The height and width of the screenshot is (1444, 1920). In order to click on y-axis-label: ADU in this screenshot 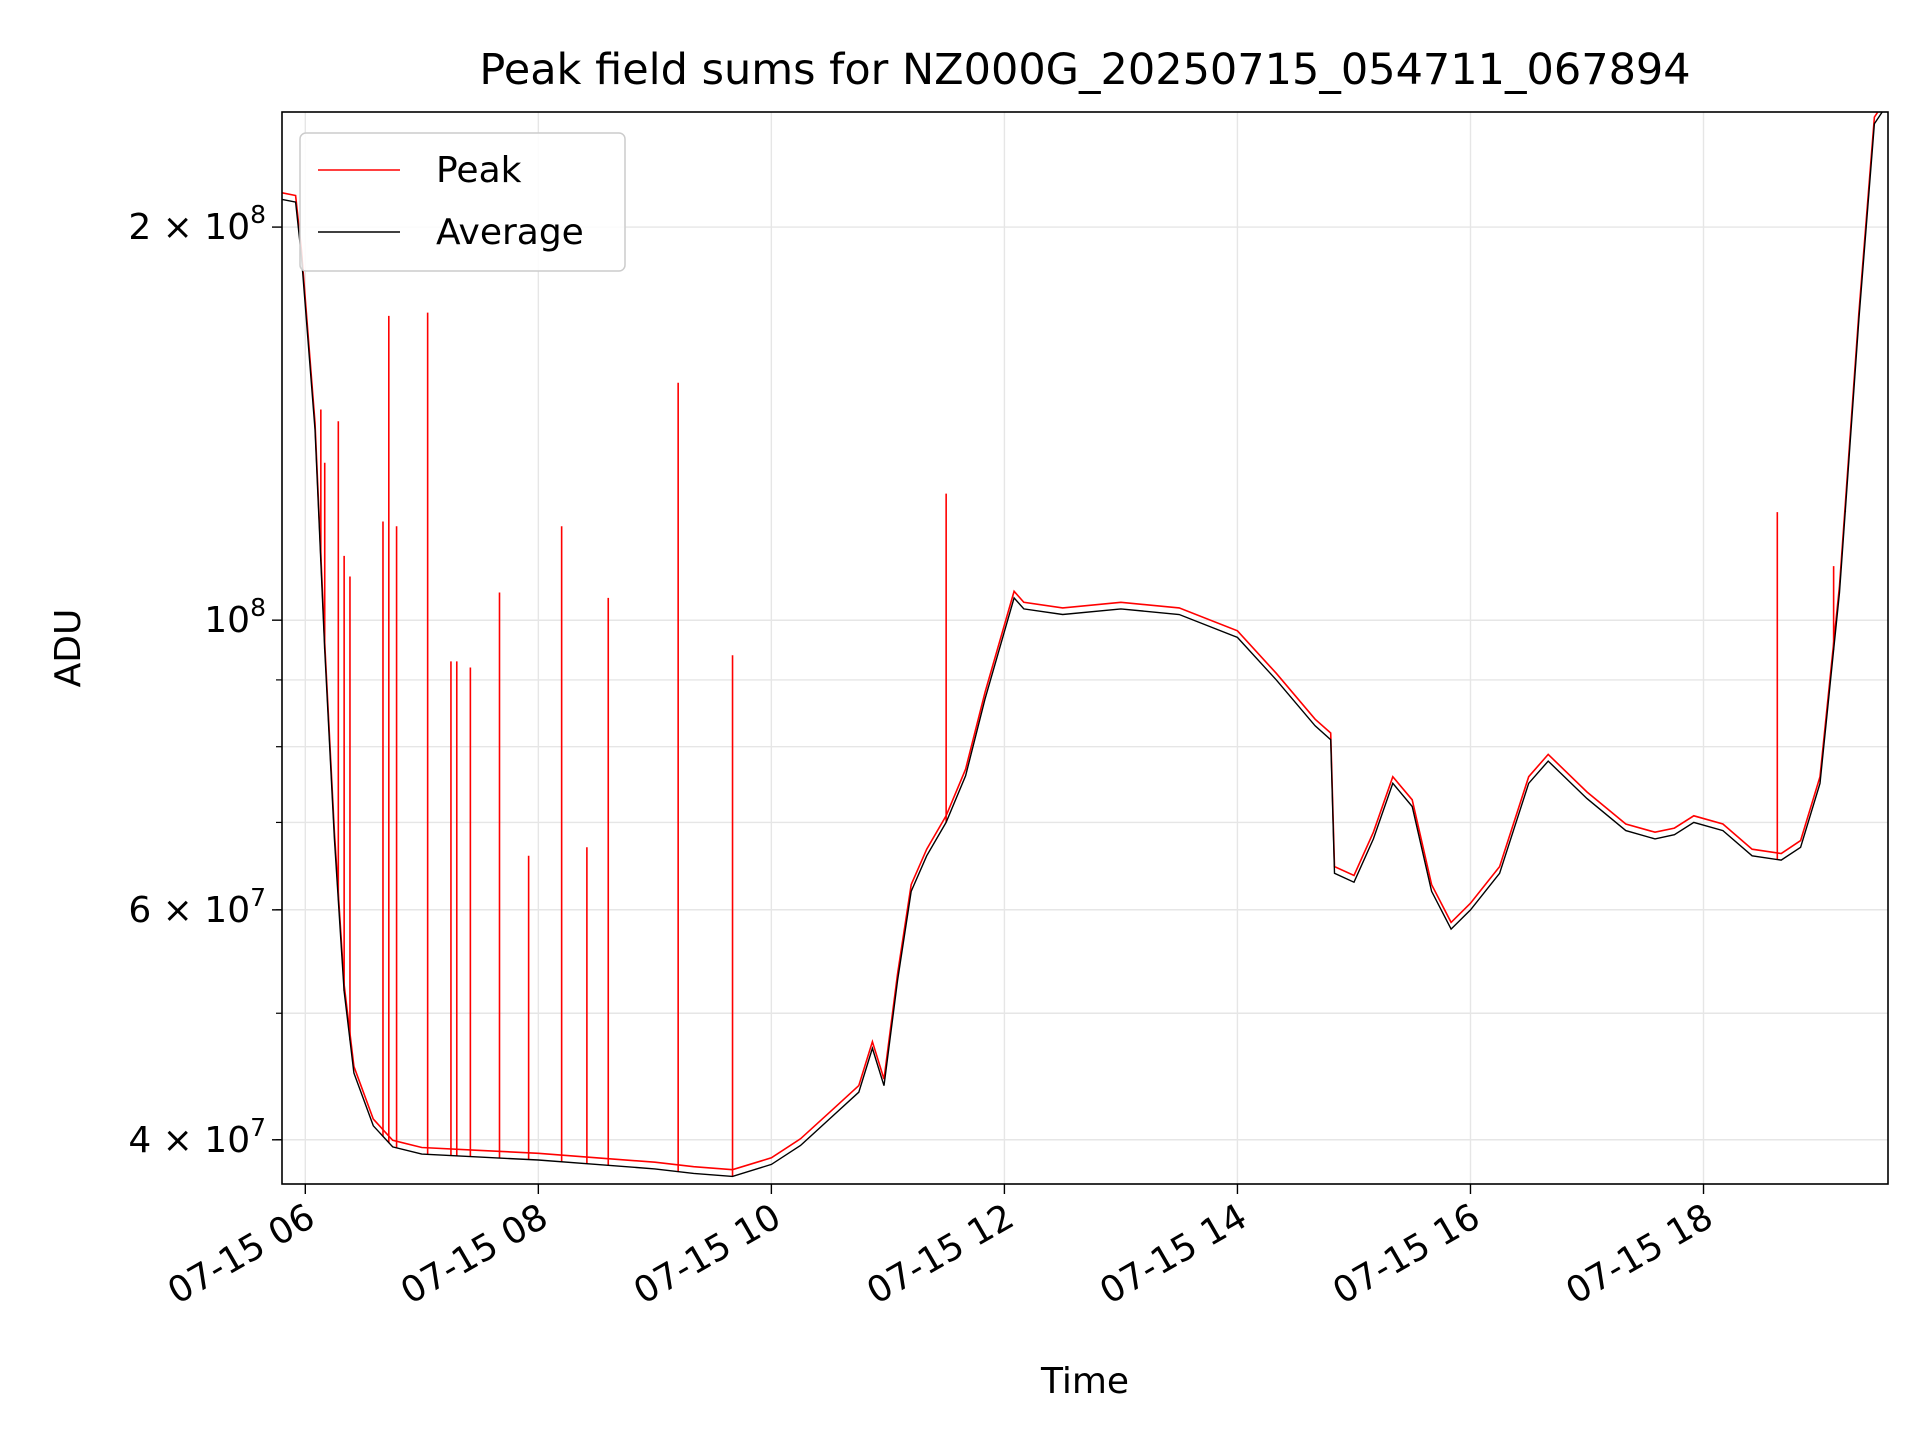, I will do `click(68, 648)`.